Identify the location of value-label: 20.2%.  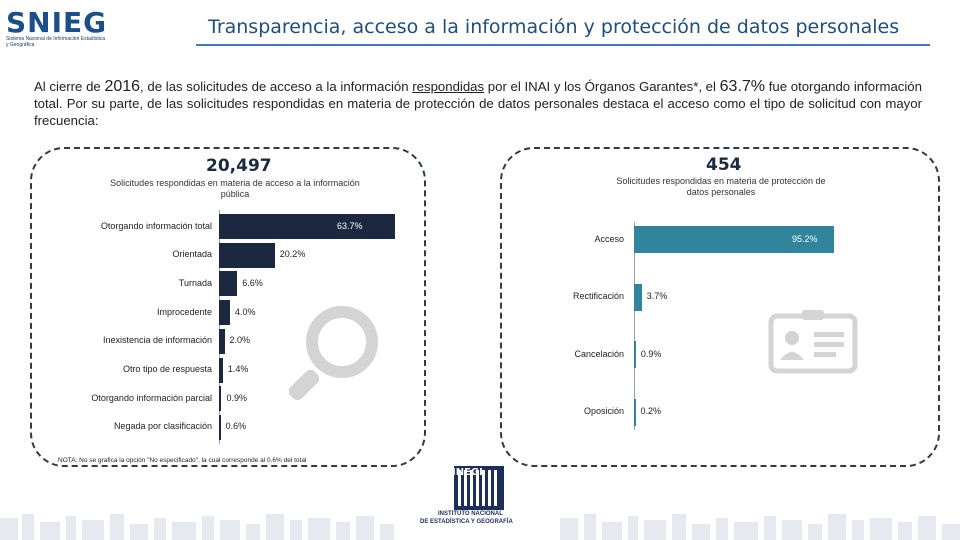
(292, 254).